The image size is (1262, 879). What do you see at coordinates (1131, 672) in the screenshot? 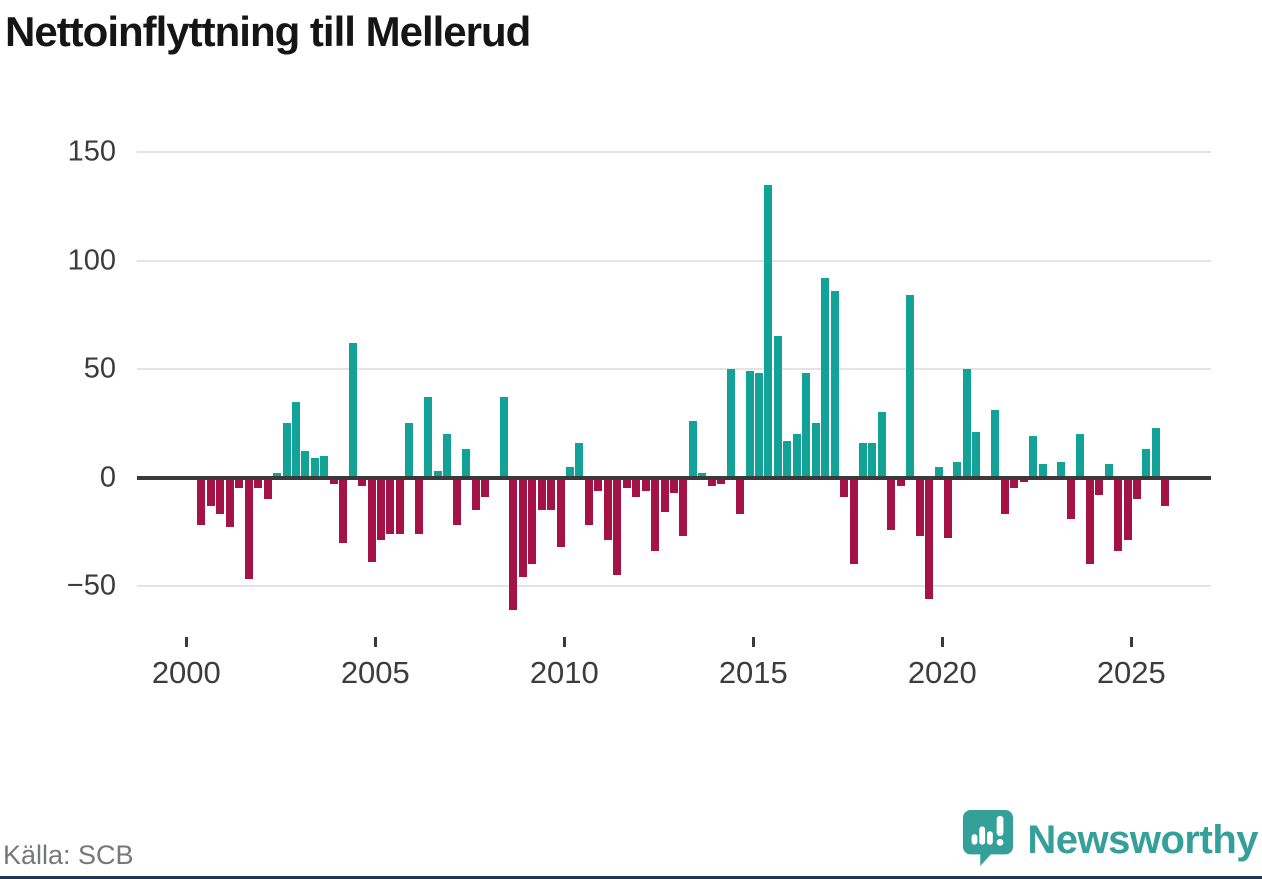
I see `x-axis-label: 2025` at bounding box center [1131, 672].